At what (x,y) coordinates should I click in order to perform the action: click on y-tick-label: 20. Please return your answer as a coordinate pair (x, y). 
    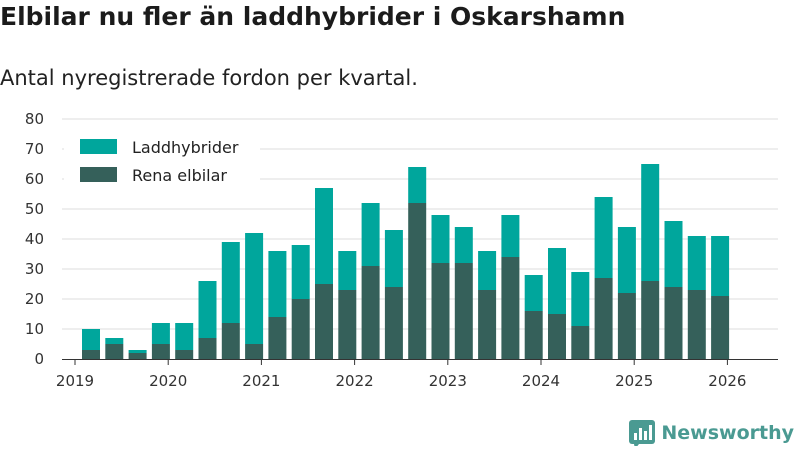
    Looking at the image, I should click on (34, 299).